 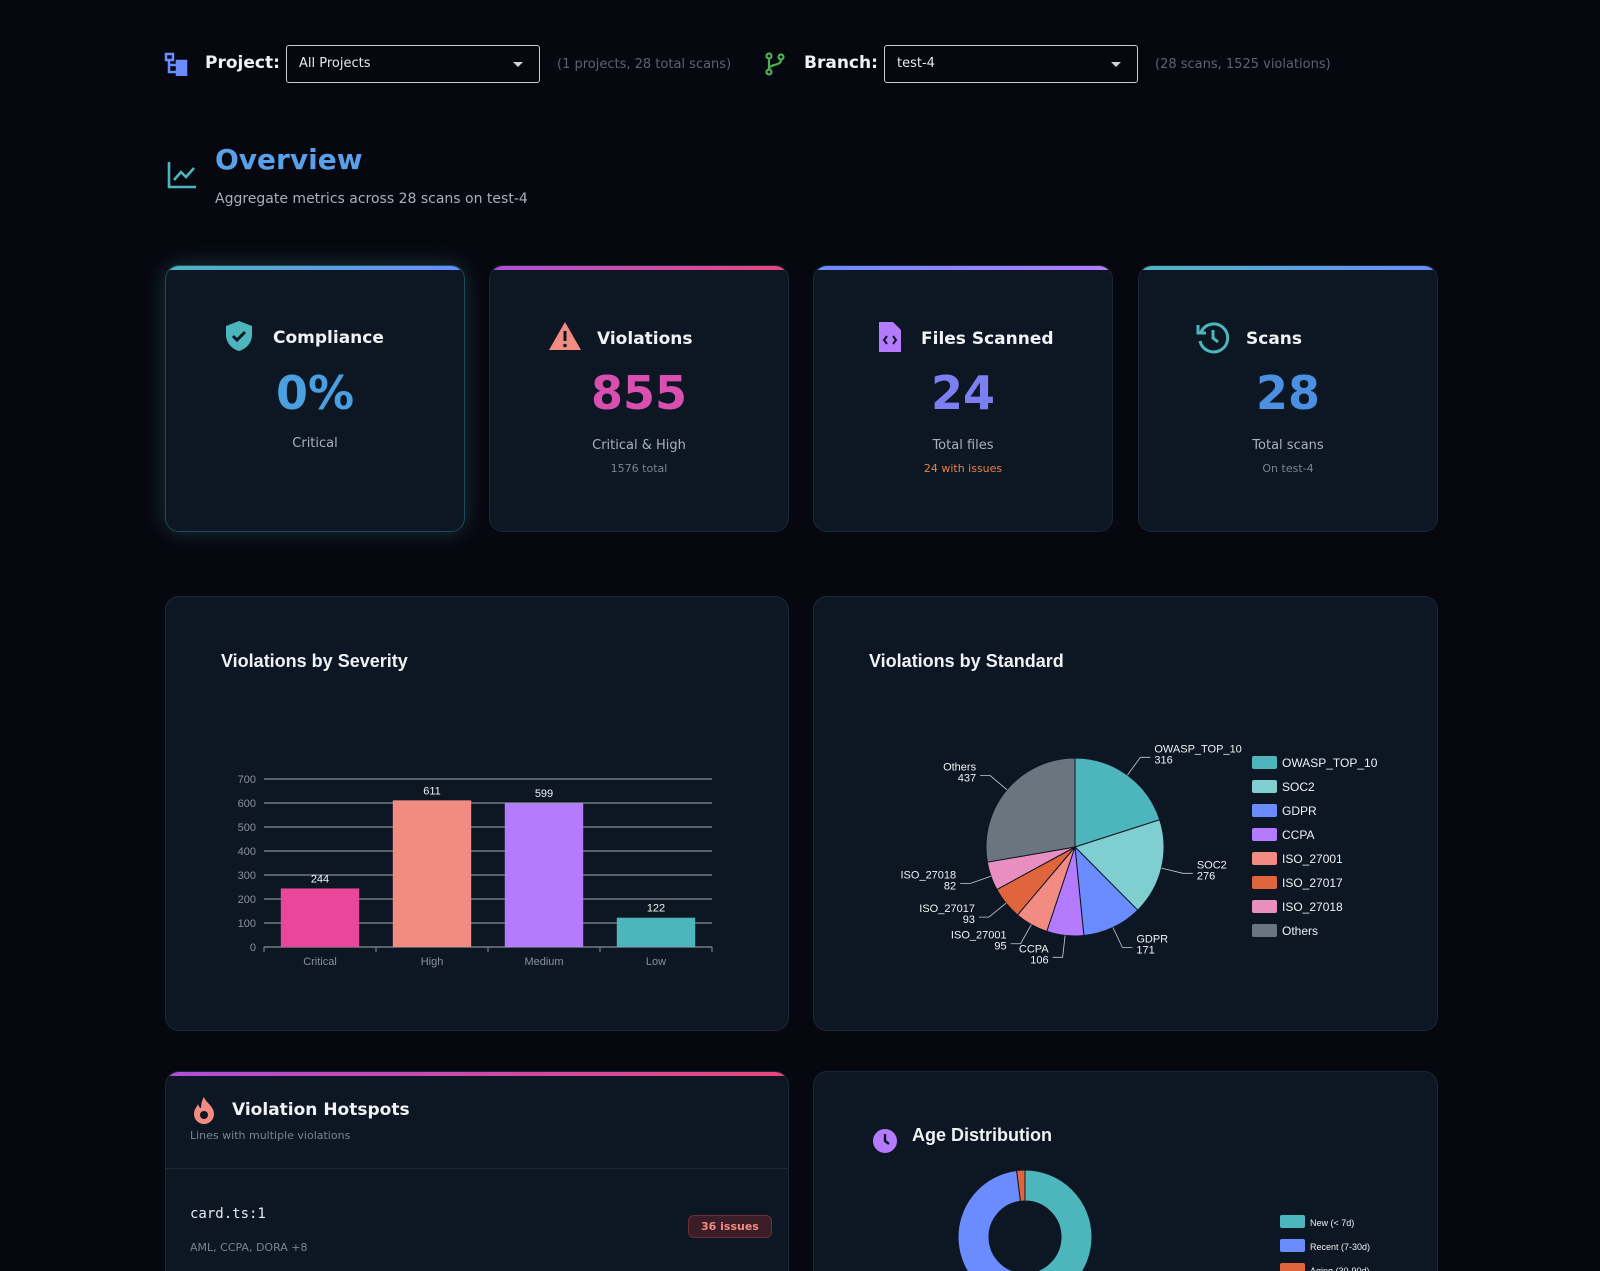 What do you see at coordinates (987, 339) in the screenshot?
I see `card-title: Files Scanned` at bounding box center [987, 339].